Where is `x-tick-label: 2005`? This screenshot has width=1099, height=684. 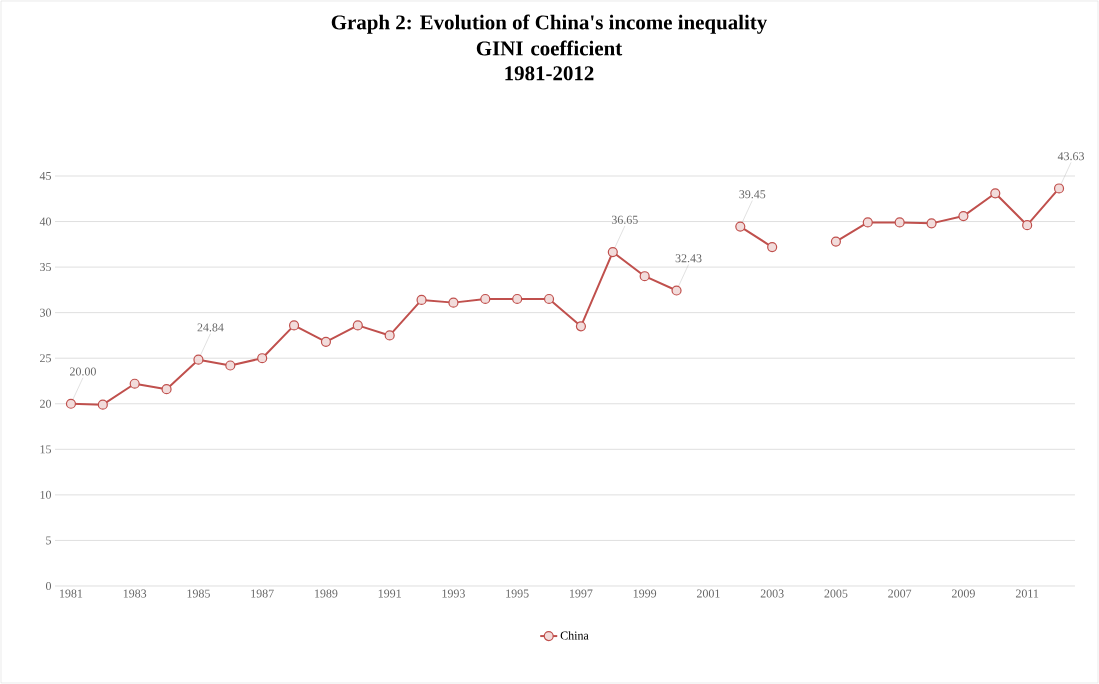 x-tick-label: 2005 is located at coordinates (836, 593).